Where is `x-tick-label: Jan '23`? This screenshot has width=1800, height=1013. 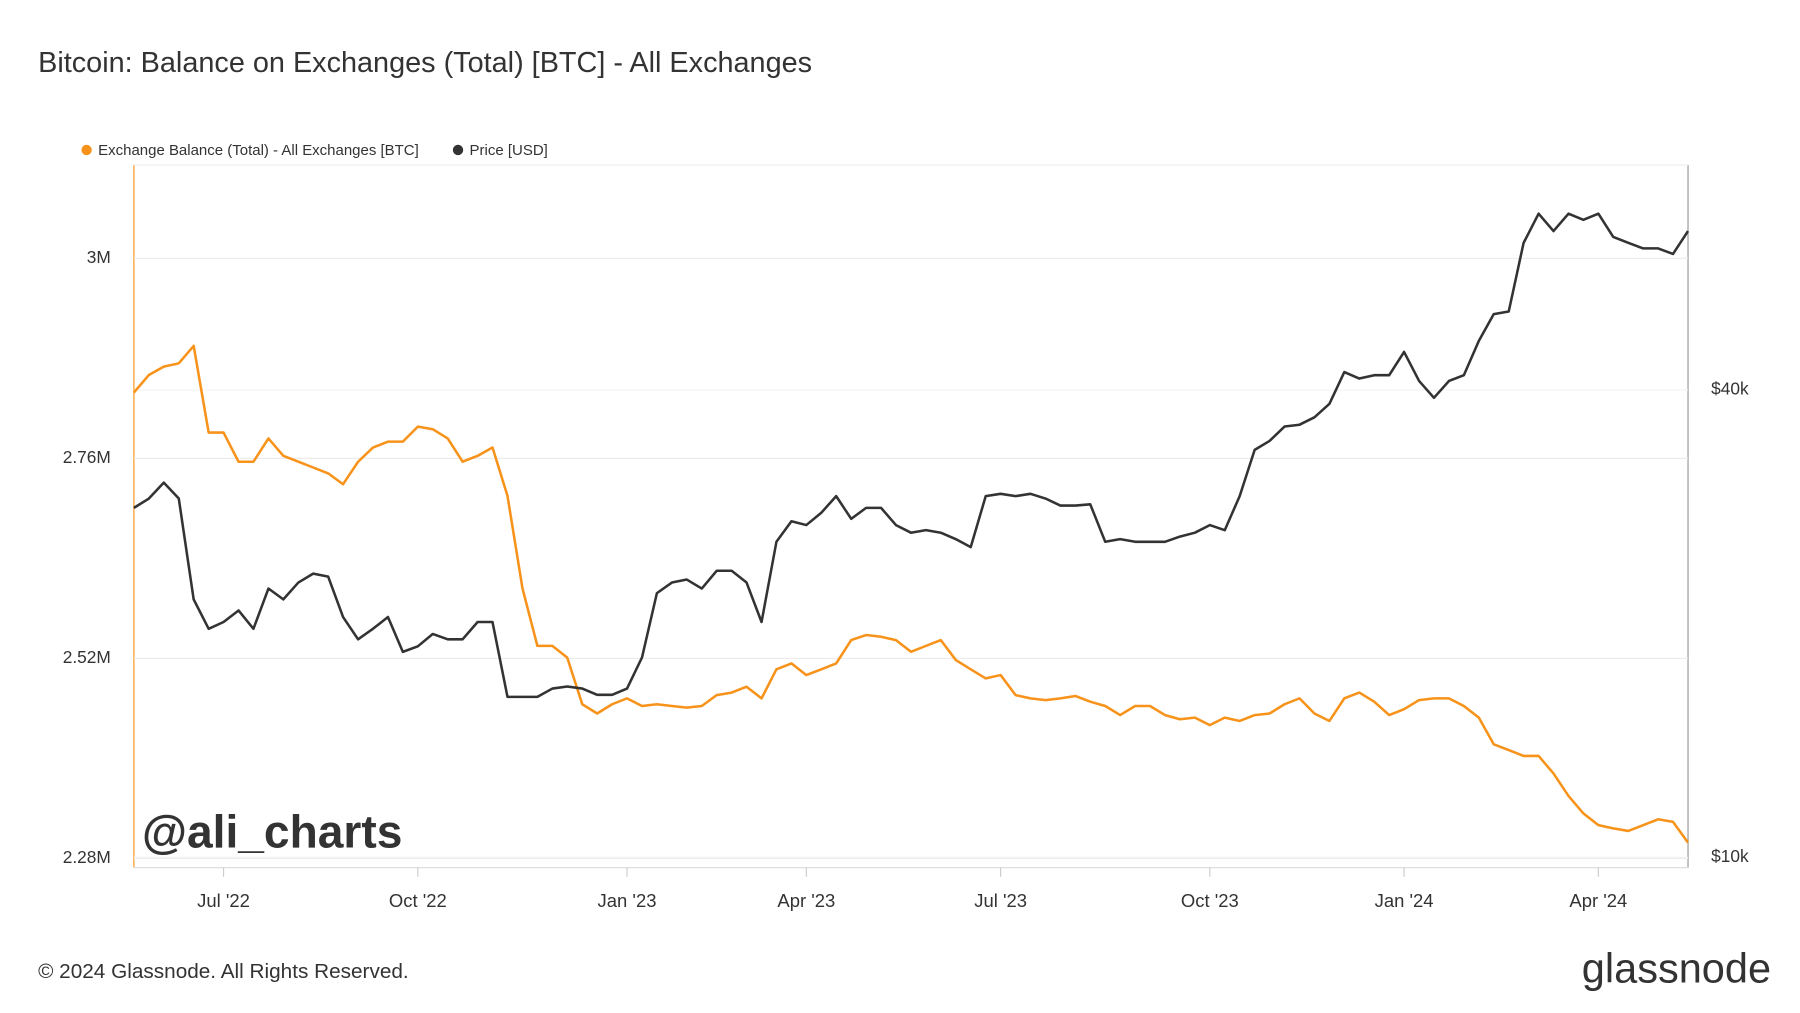 x-tick-label: Jan '23 is located at coordinates (627, 900).